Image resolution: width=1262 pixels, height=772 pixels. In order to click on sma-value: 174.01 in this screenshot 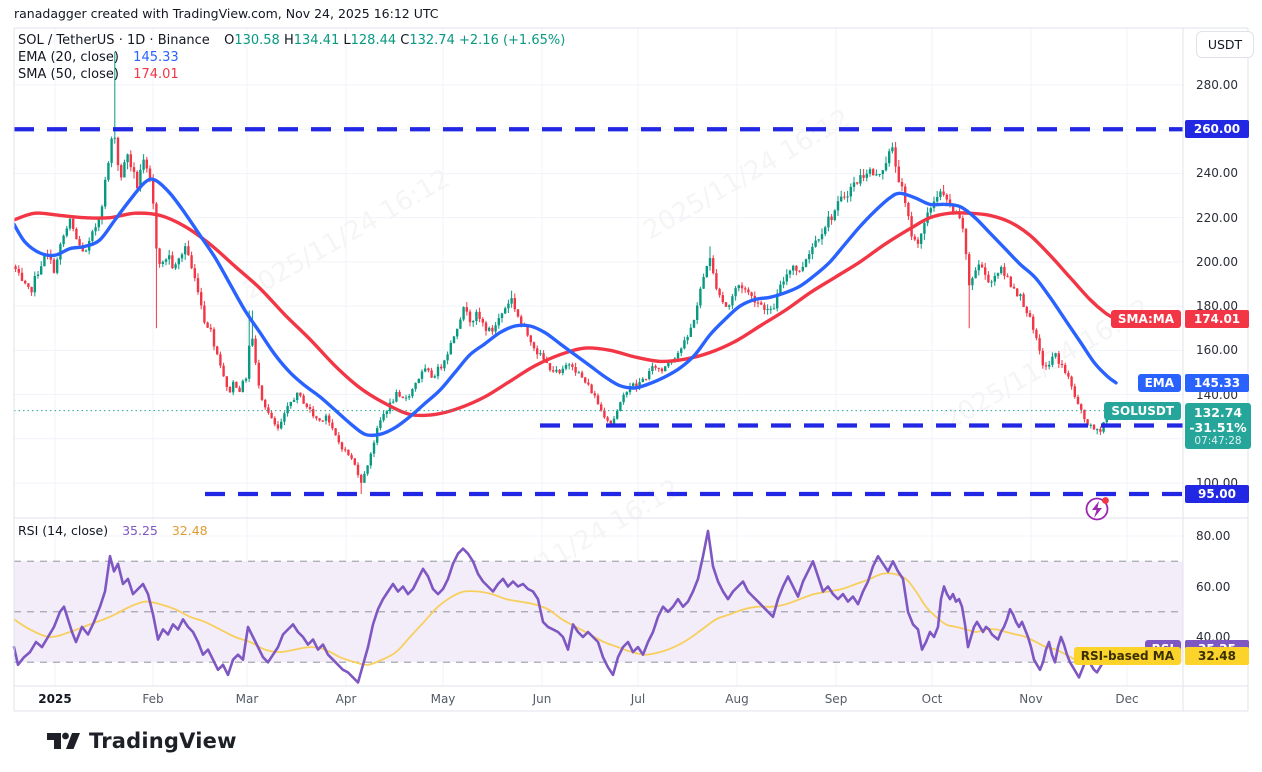, I will do `click(156, 74)`.